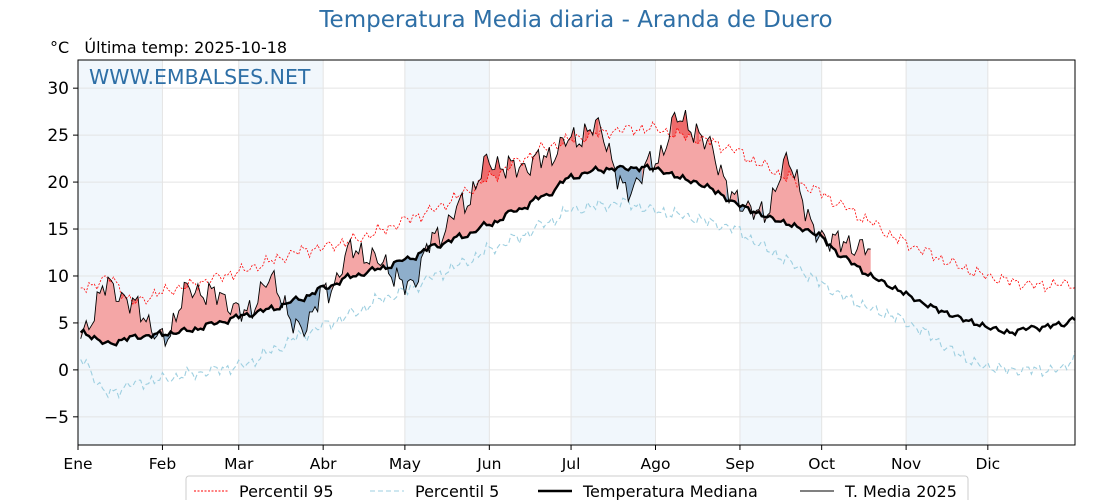 Image resolution: width=1120 pixels, height=500 pixels. What do you see at coordinates (900, 491) in the screenshot?
I see `legend-label-year: T. Media 2025` at bounding box center [900, 491].